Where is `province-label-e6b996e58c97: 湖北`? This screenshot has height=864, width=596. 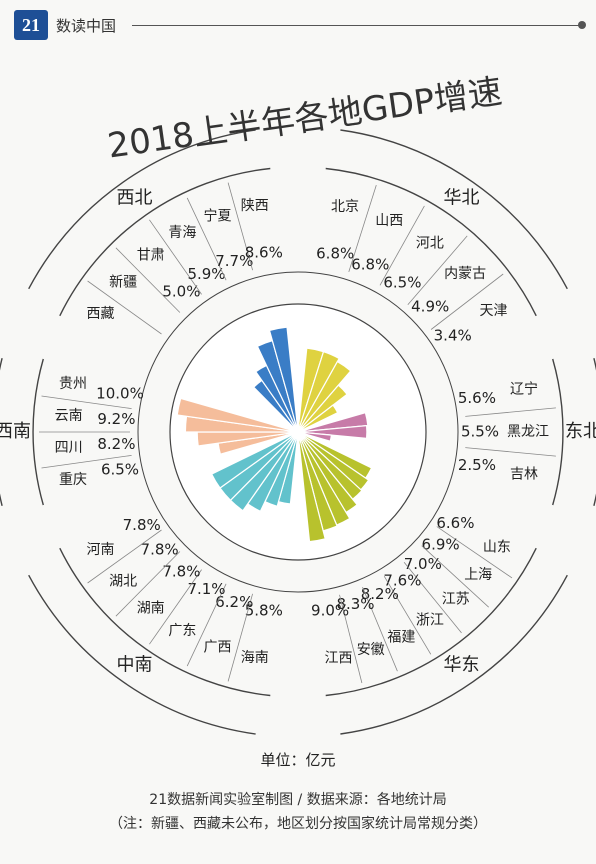 province-label-e6b996e58c97: 湖北 is located at coordinates (123, 581).